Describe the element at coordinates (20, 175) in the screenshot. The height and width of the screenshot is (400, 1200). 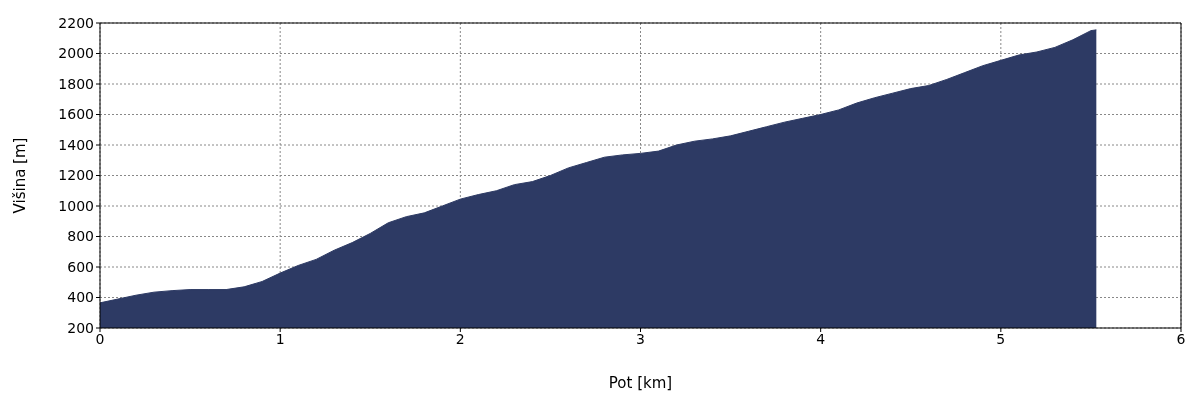
I see `y-axis-title: Višina [m]` at that location.